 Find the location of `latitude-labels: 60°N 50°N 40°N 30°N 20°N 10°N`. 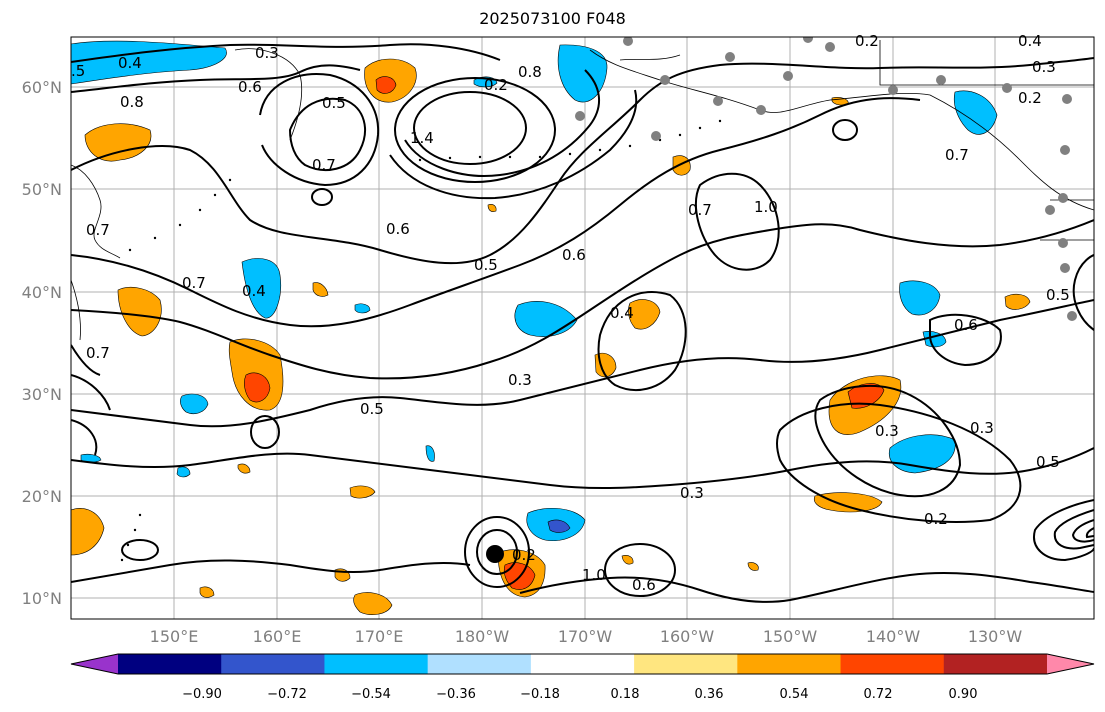

latitude-labels: 60°N 50°N 40°N 30°N 20°N 10°N is located at coordinates (42, 343).